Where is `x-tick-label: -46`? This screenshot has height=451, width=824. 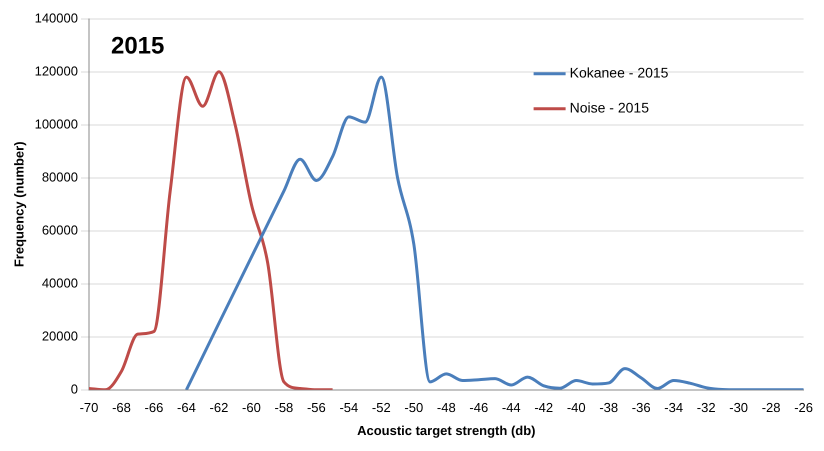
x-tick-label: -46 is located at coordinates (478, 408).